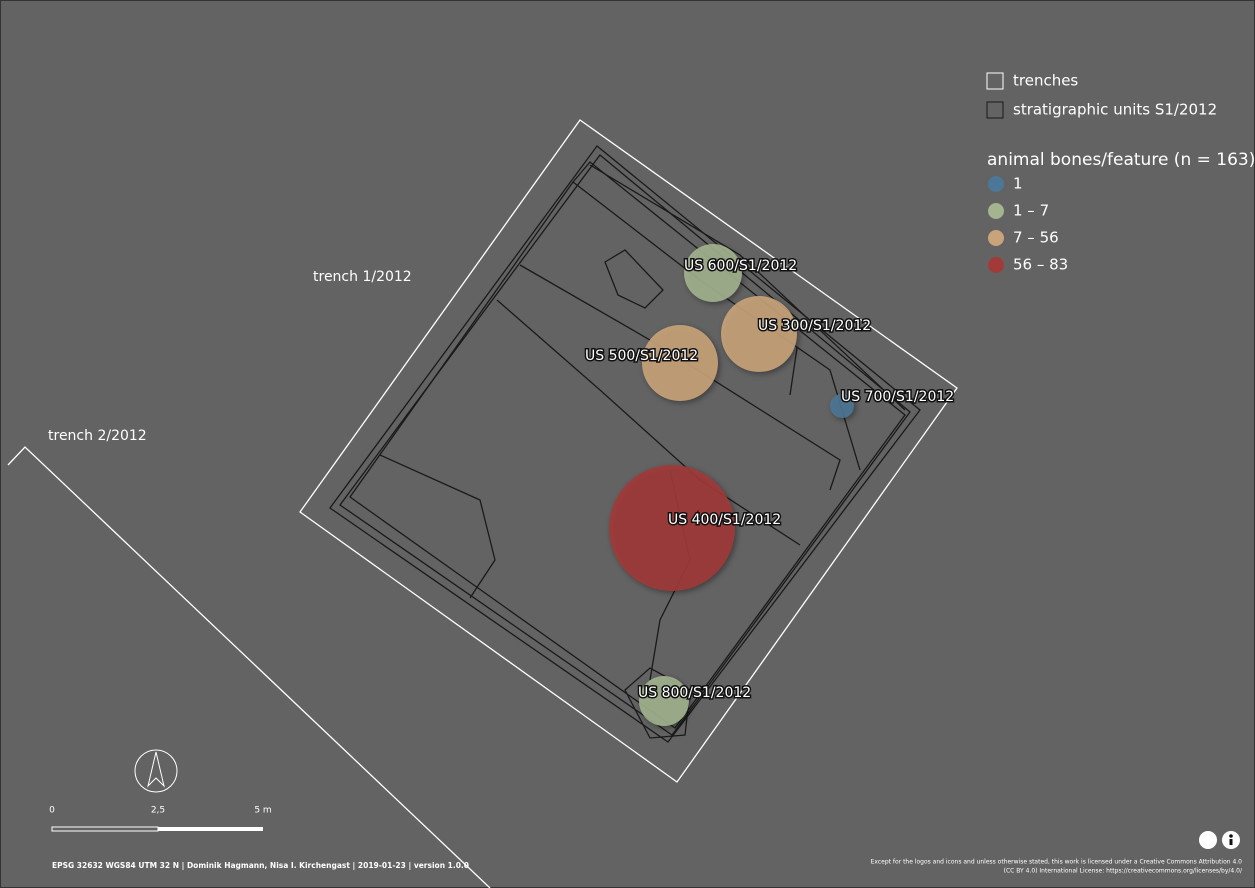 Image resolution: width=1255 pixels, height=888 pixels. What do you see at coordinates (362, 277) in the screenshot?
I see `map-label: trench 1/2012` at bounding box center [362, 277].